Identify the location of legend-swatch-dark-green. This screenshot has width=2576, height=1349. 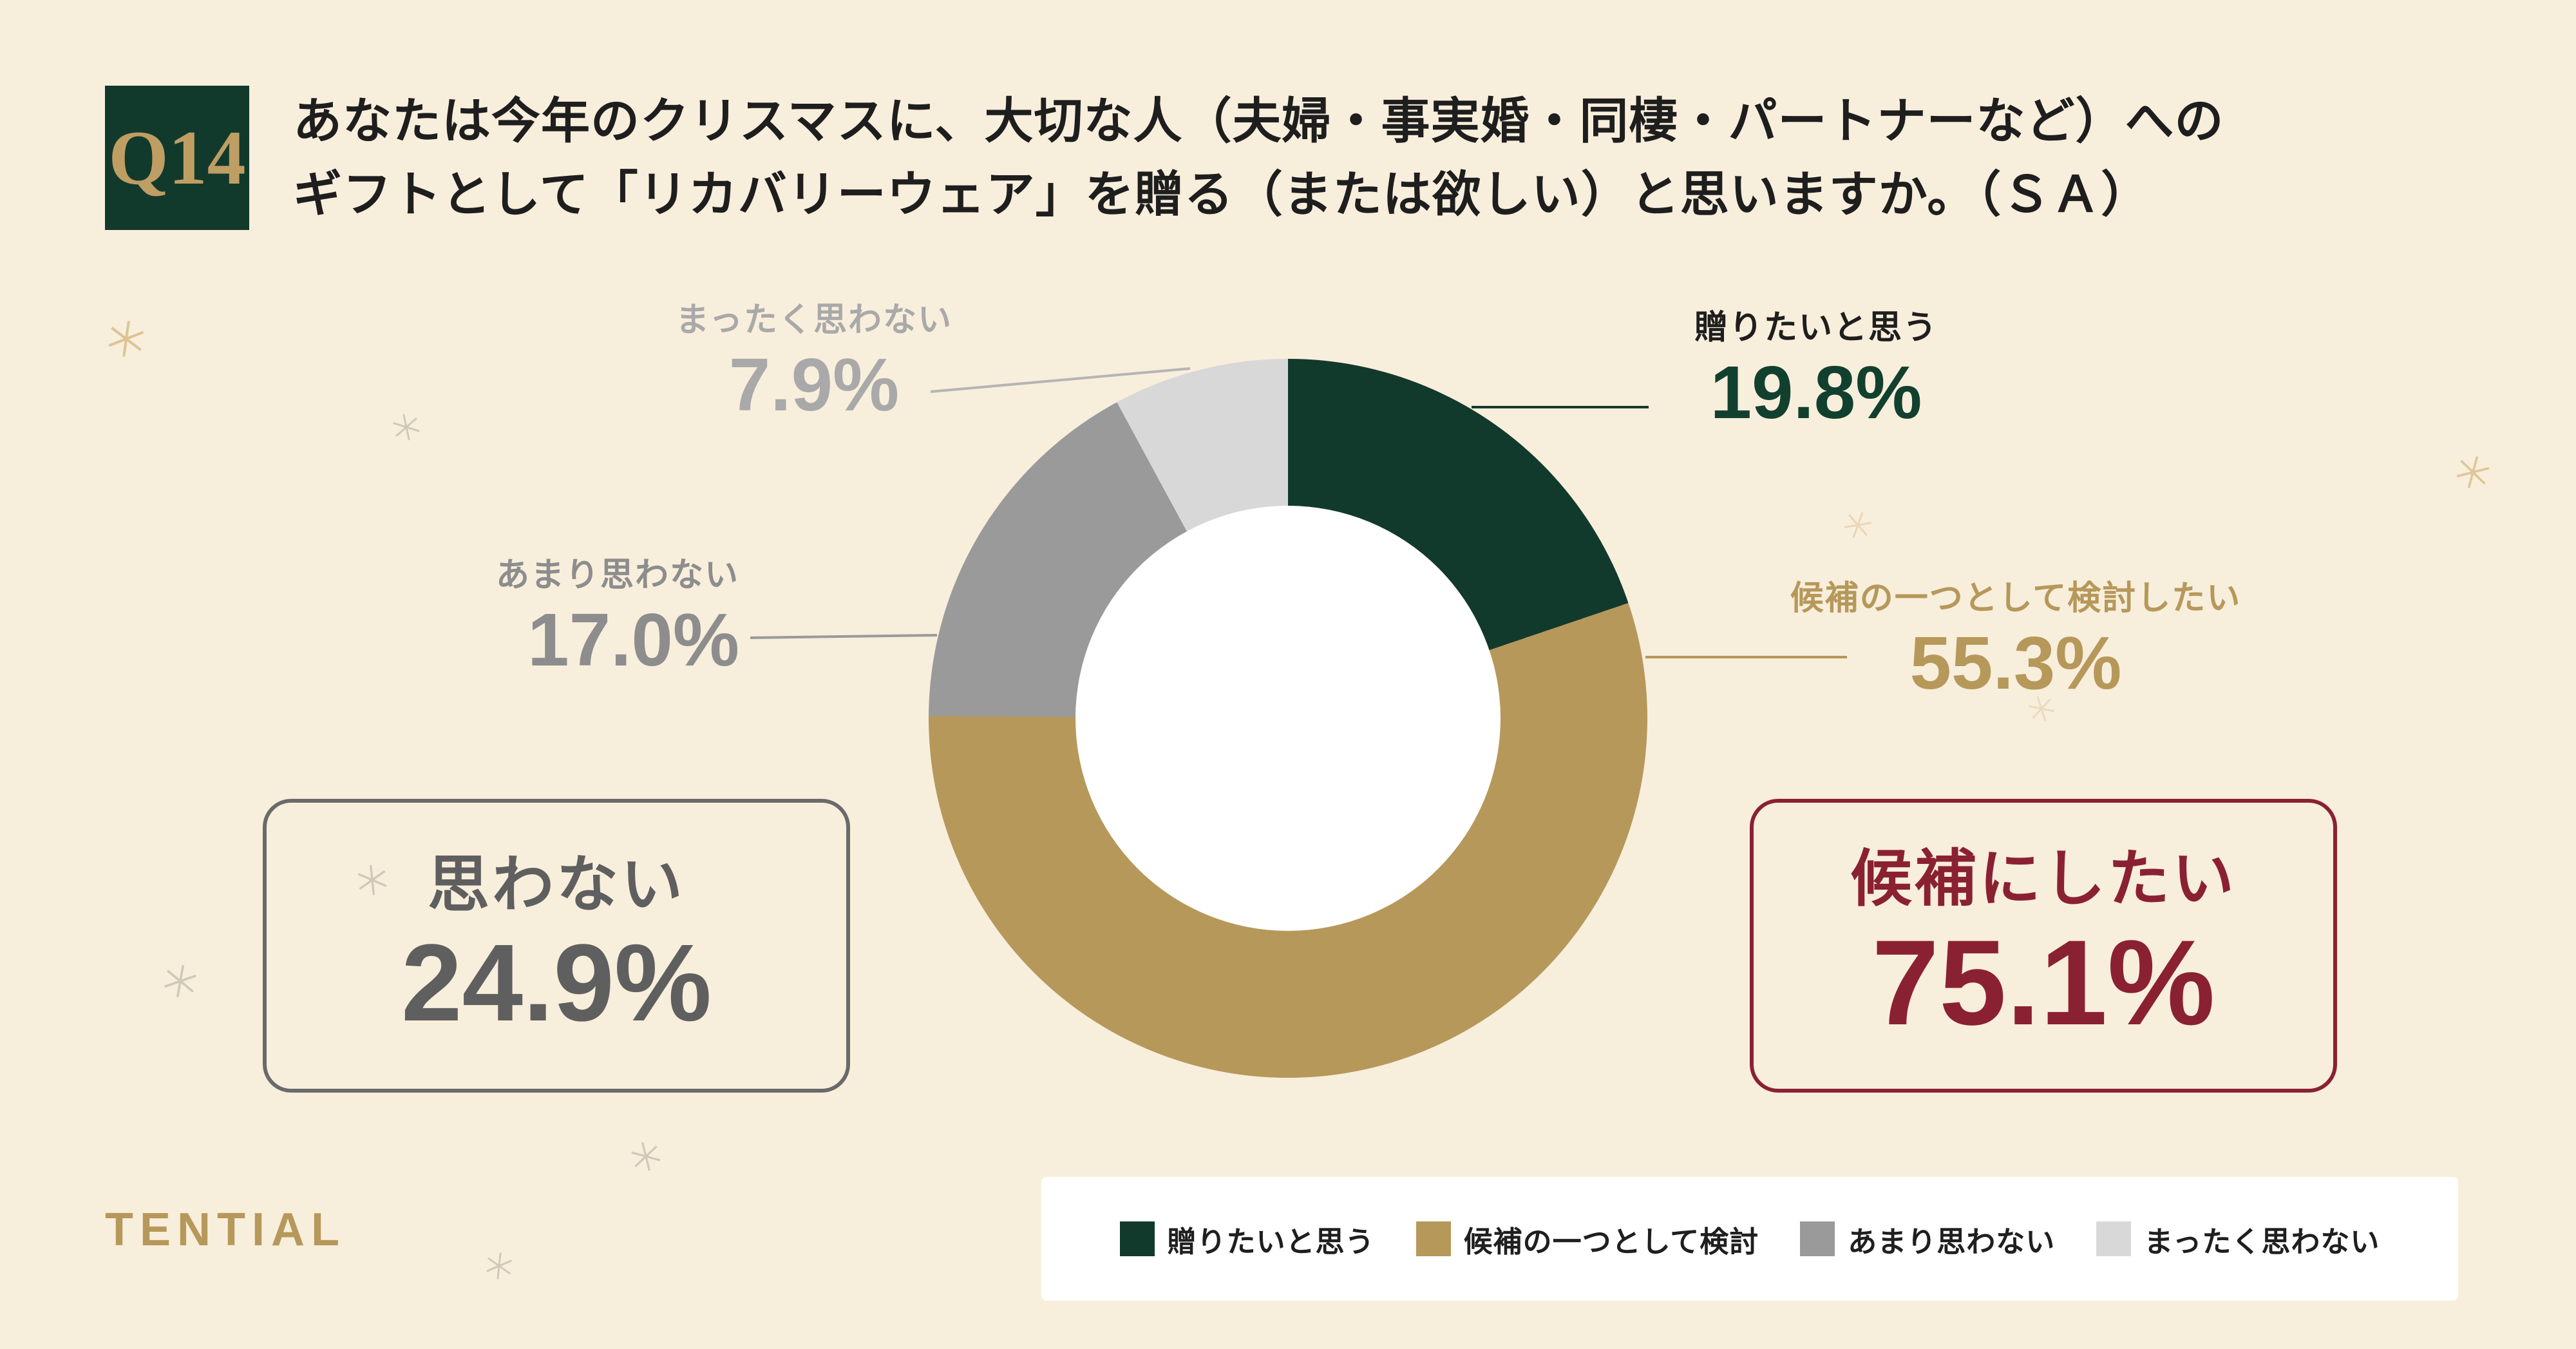
(1137, 1238).